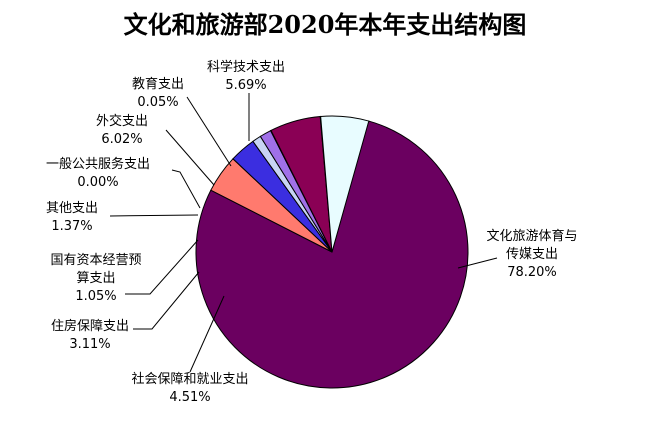  Describe the element at coordinates (245, 85) in the screenshot. I see `slice-value-label: 5.69%` at that location.